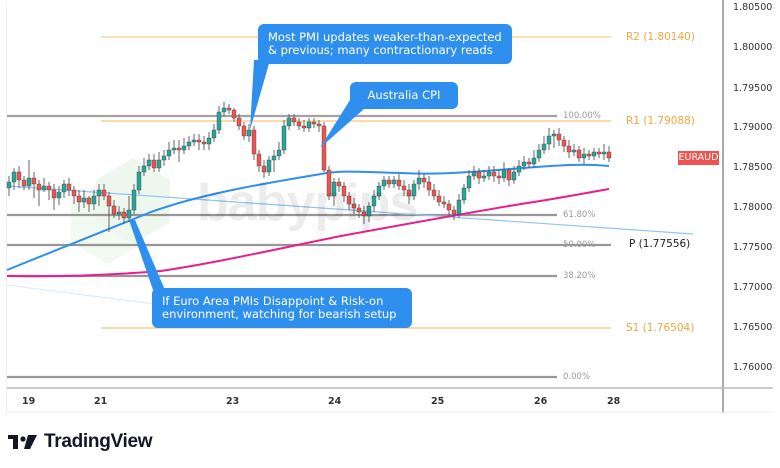 The width and height of the screenshot is (780, 468). I want to click on x-tick: 21, so click(101, 401).